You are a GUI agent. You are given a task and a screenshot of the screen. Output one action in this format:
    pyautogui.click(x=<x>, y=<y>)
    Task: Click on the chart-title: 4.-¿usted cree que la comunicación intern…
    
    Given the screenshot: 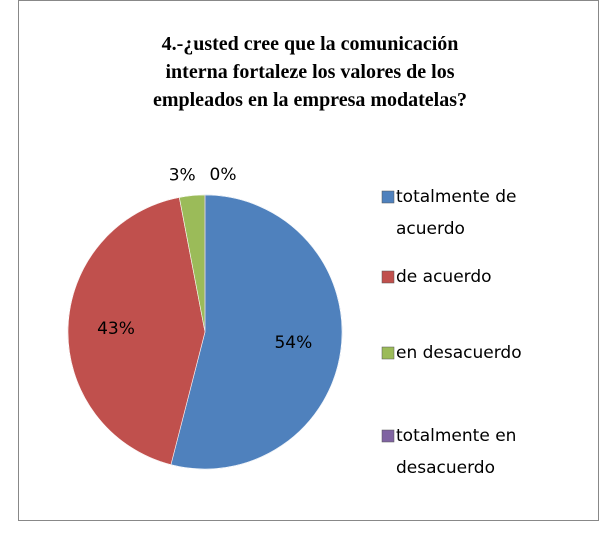 What is the action you would take?
    pyautogui.click(x=310, y=72)
    